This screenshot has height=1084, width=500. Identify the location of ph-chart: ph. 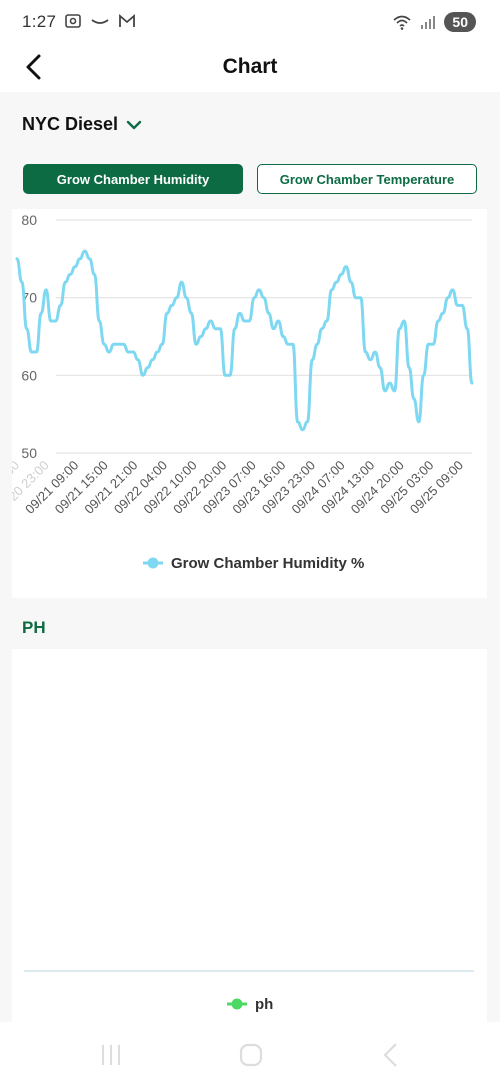
(249, 991).